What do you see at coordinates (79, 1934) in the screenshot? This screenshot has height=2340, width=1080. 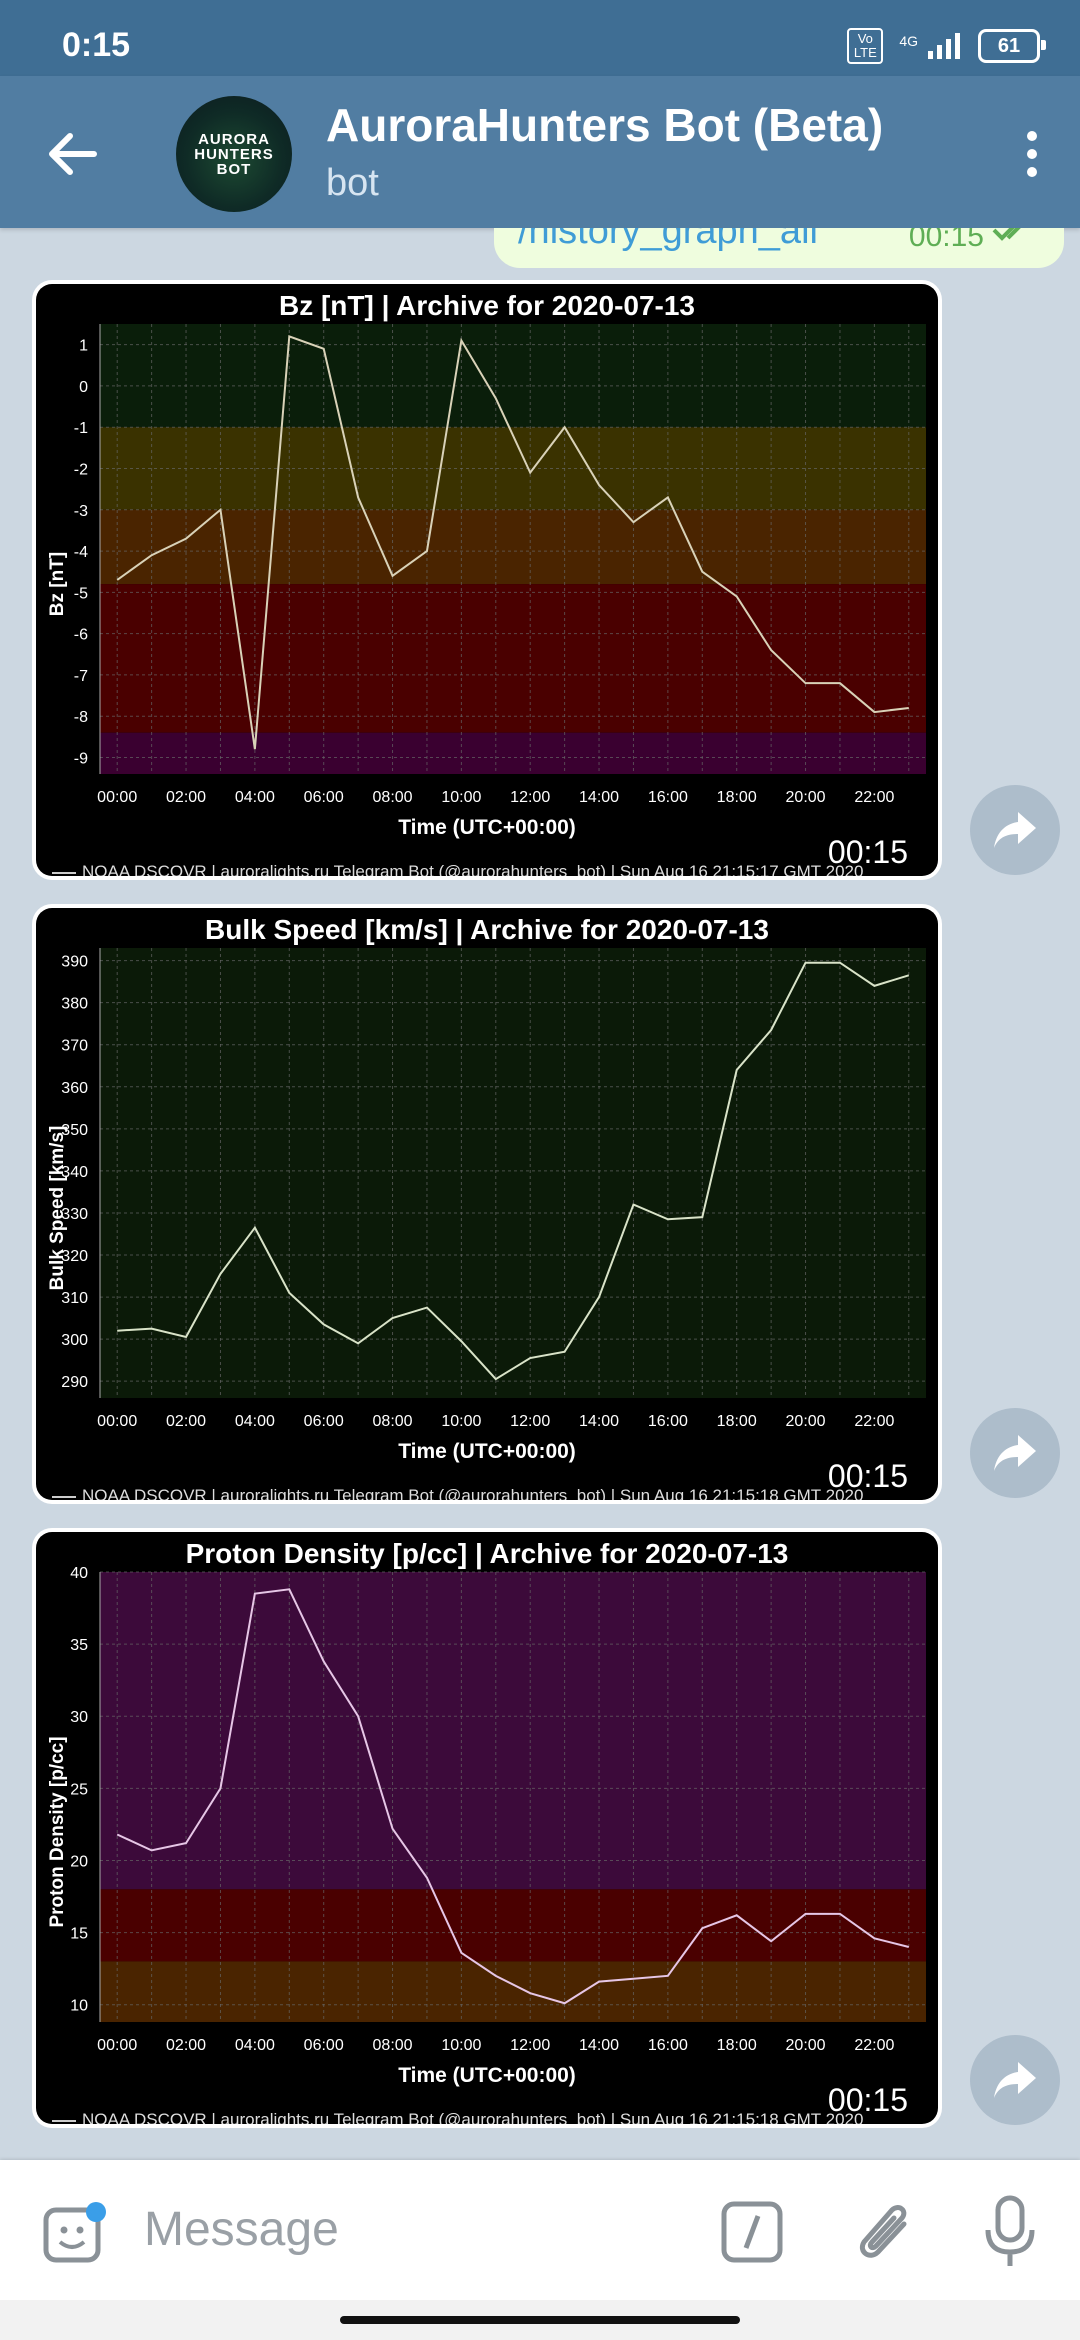 I see `y-tick-label: 15` at bounding box center [79, 1934].